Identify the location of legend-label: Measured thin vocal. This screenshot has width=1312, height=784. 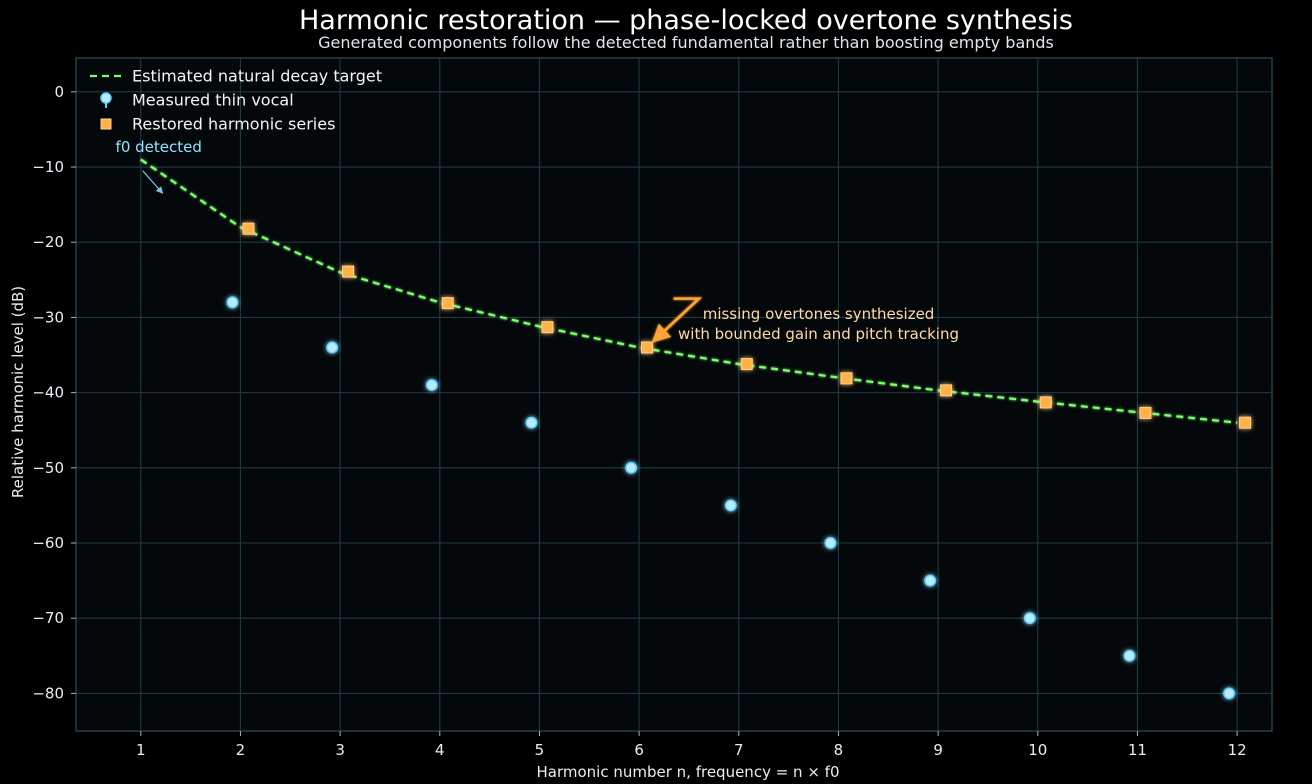
(213, 100).